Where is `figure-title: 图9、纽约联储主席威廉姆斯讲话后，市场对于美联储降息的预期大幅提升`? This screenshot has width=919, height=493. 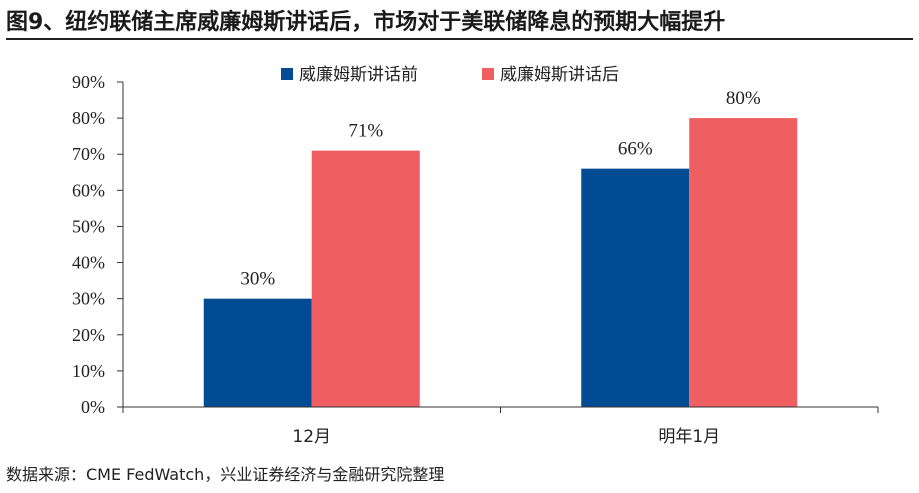 figure-title: 图9、纽约联储主席威廉姆斯讲话后，市场对于美联储降息的预期大幅提升 is located at coordinates (366, 22).